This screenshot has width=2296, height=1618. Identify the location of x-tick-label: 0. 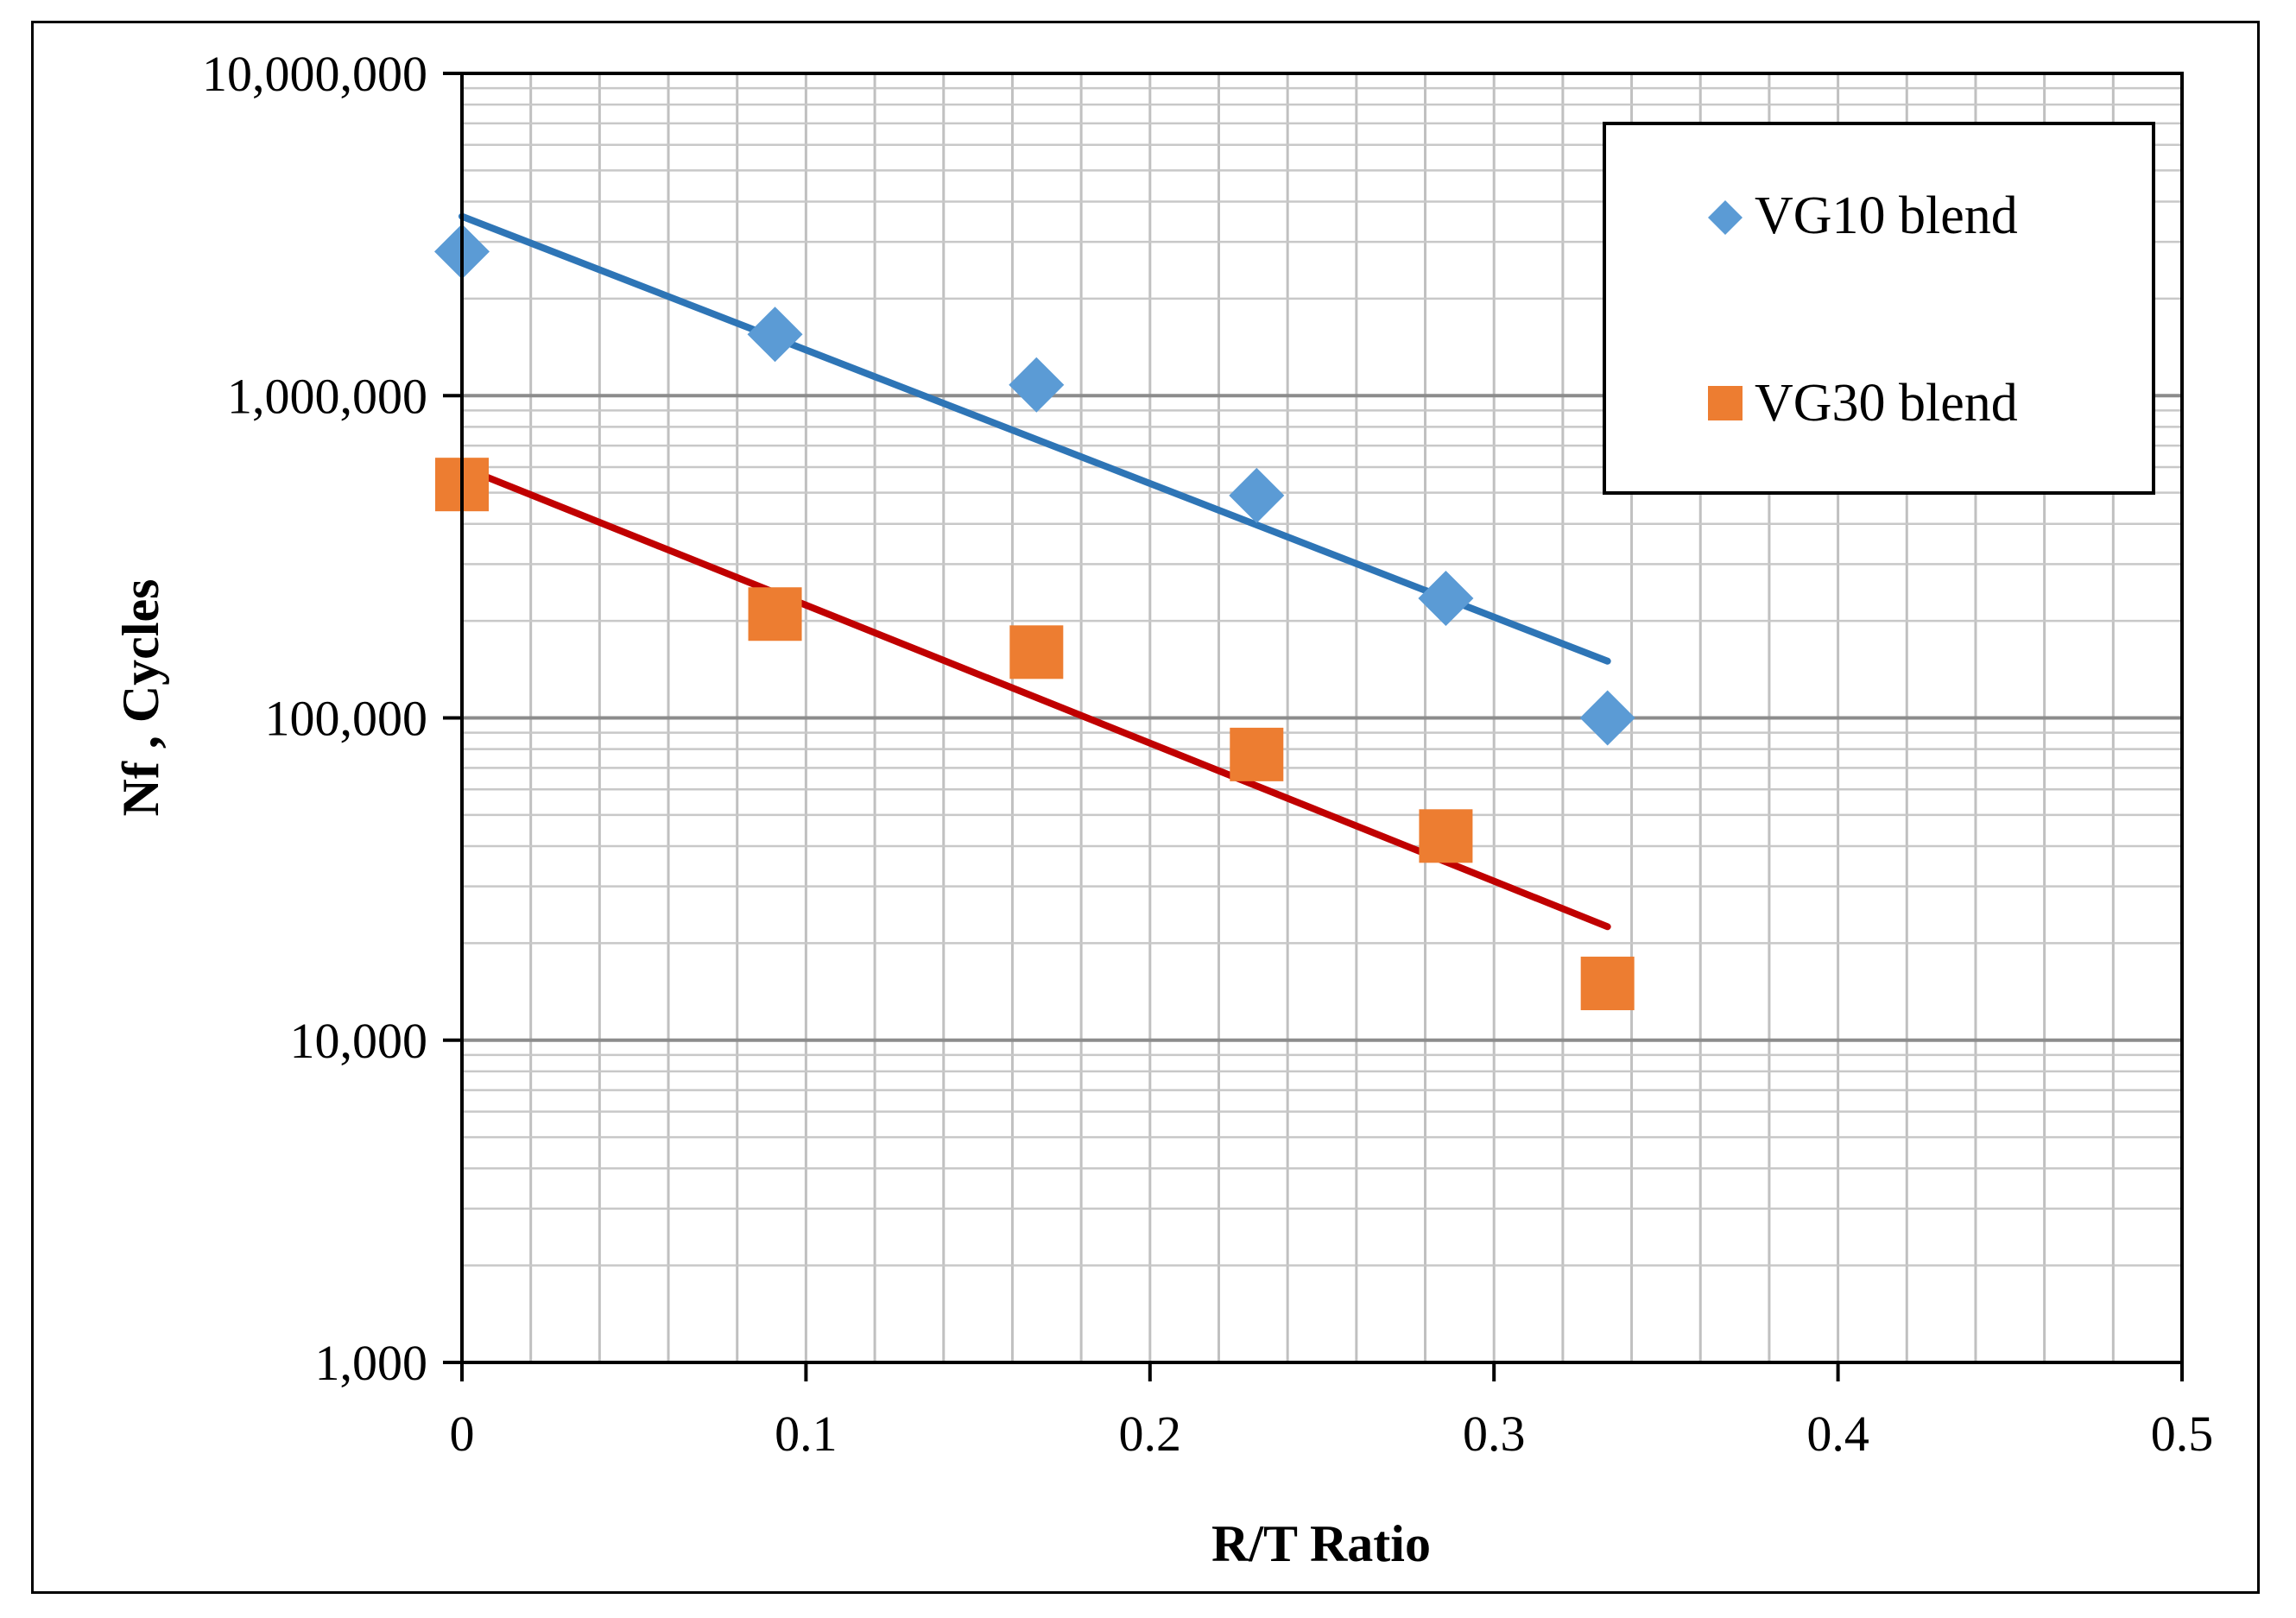
(462, 1434).